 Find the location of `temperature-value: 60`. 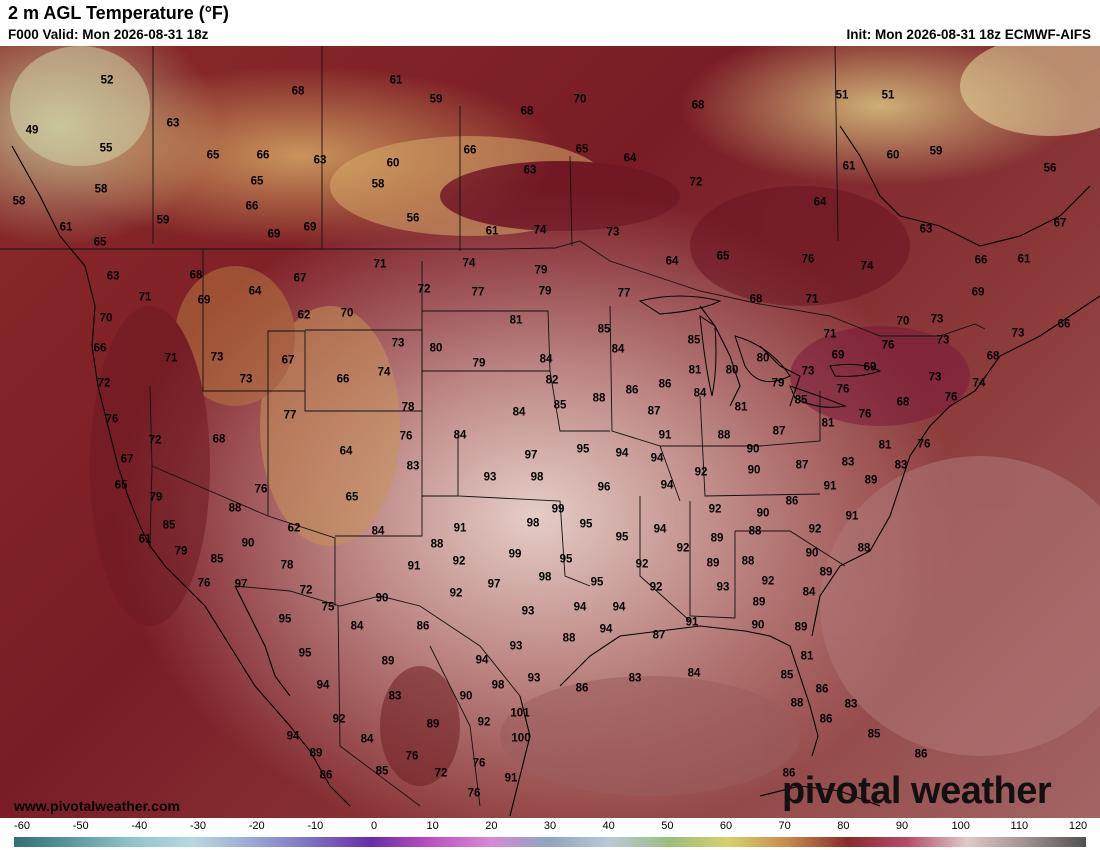

temperature-value: 60 is located at coordinates (893, 155).